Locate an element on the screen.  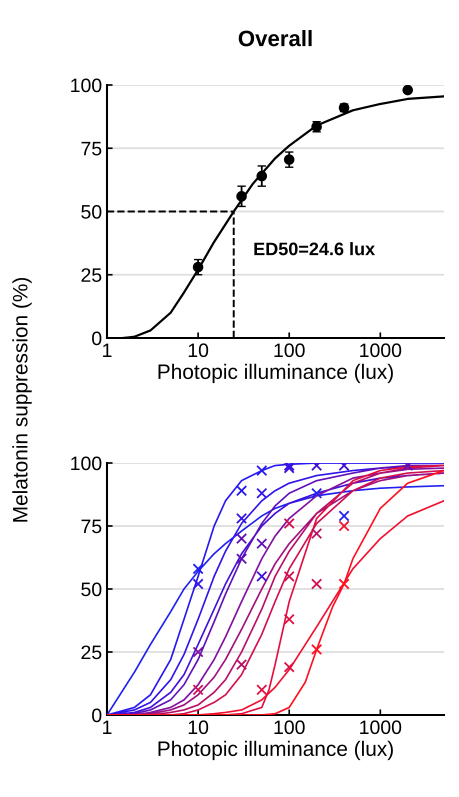
chart-title: Overall is located at coordinates (275, 38).